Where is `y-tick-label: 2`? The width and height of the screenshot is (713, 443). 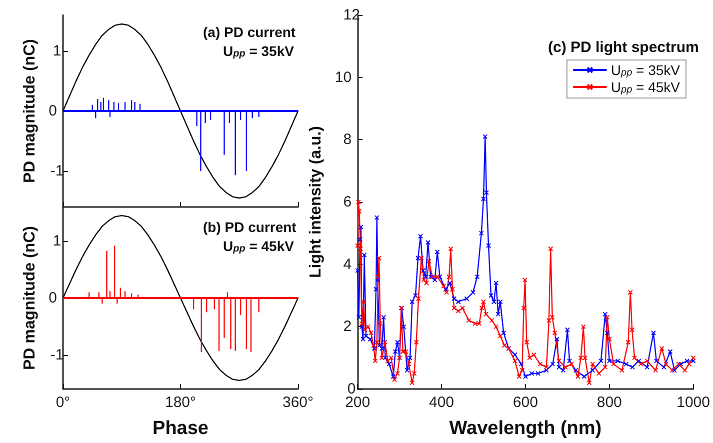
y-tick-label: 2 is located at coordinates (347, 327).